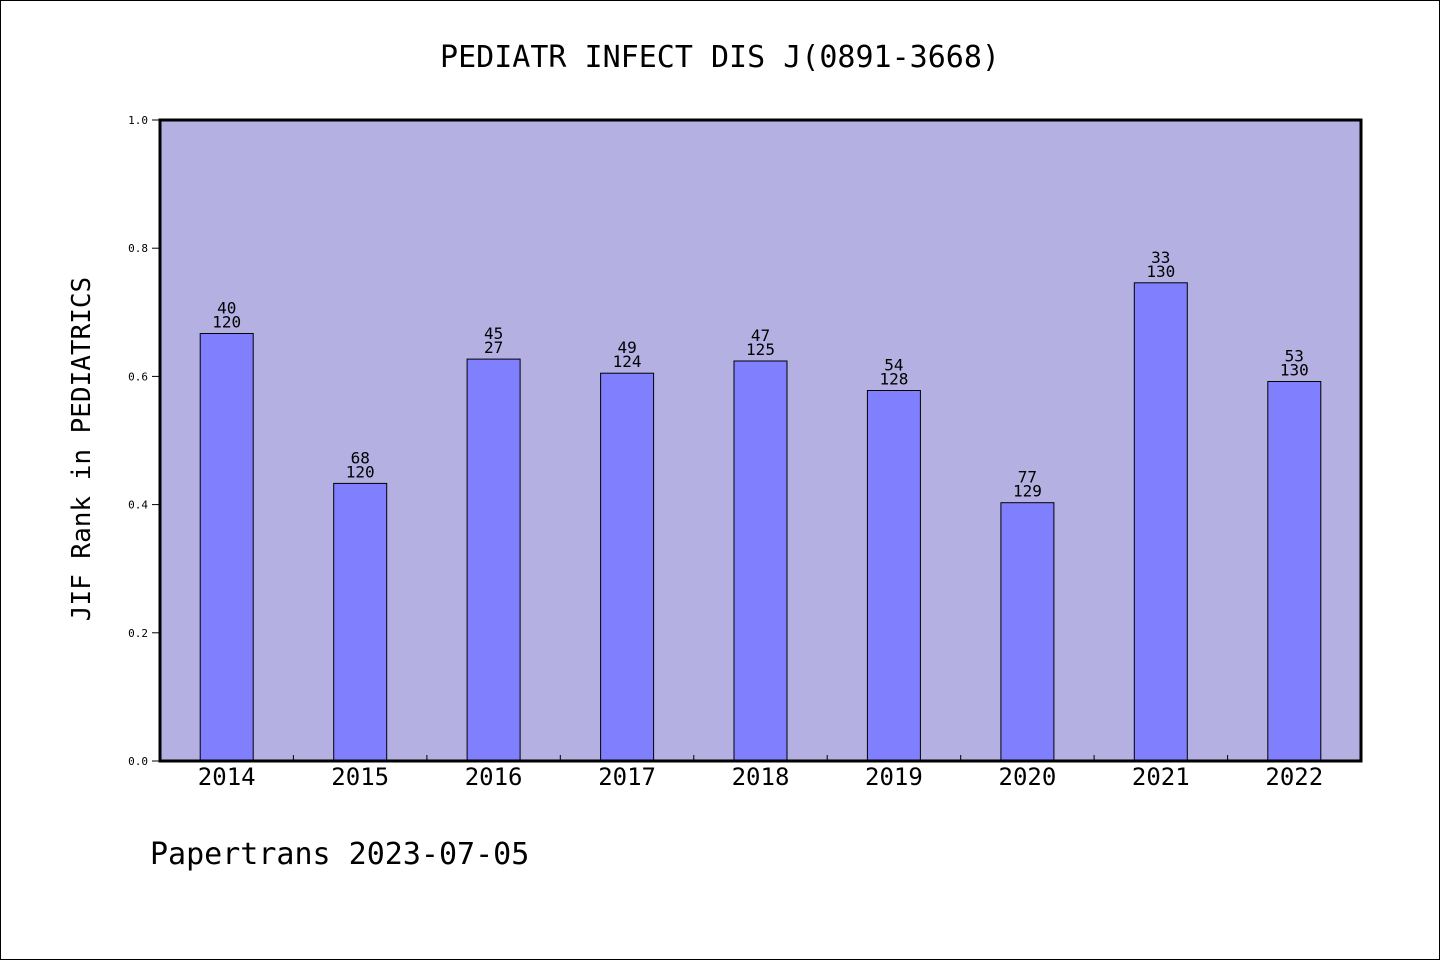 The height and width of the screenshot is (960, 1440). I want to click on y-tick-label: 1.0, so click(138, 120).